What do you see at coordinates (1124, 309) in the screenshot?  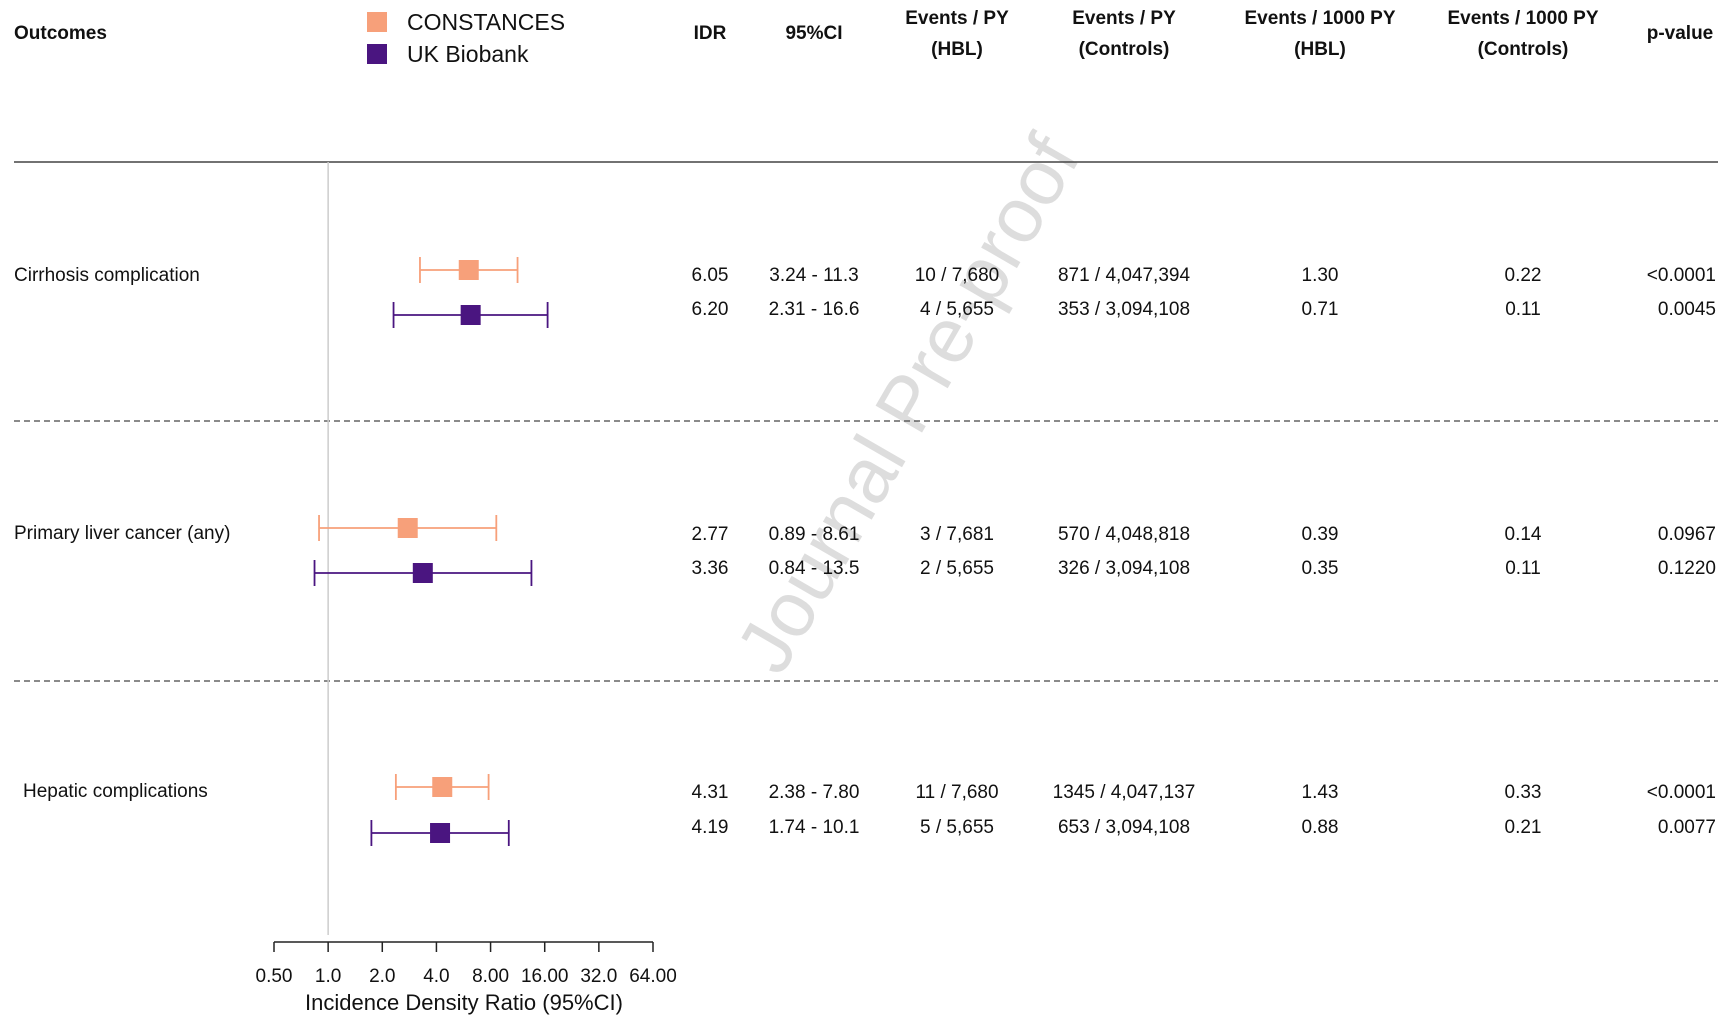 I see `table-cell: 353 / 3,094,108` at bounding box center [1124, 309].